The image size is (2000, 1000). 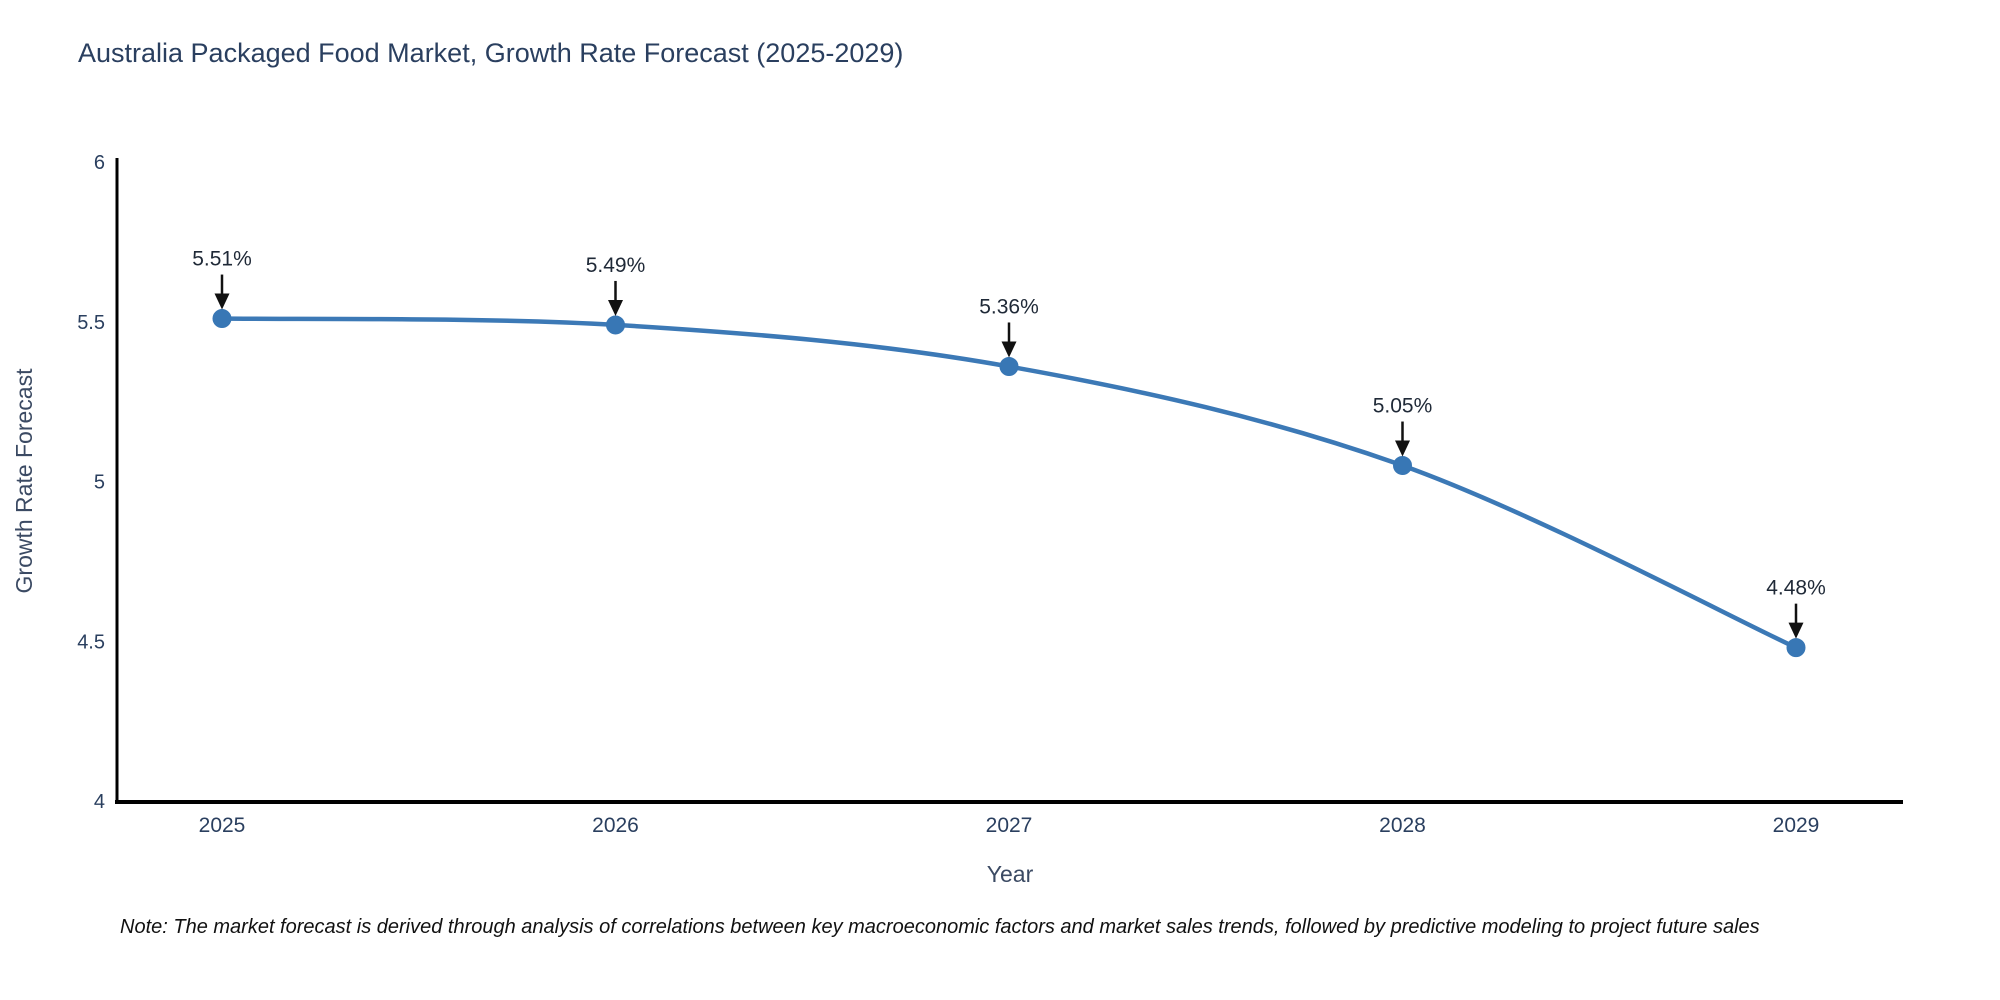 I want to click on x-tick-label: 2026, so click(x=615, y=825).